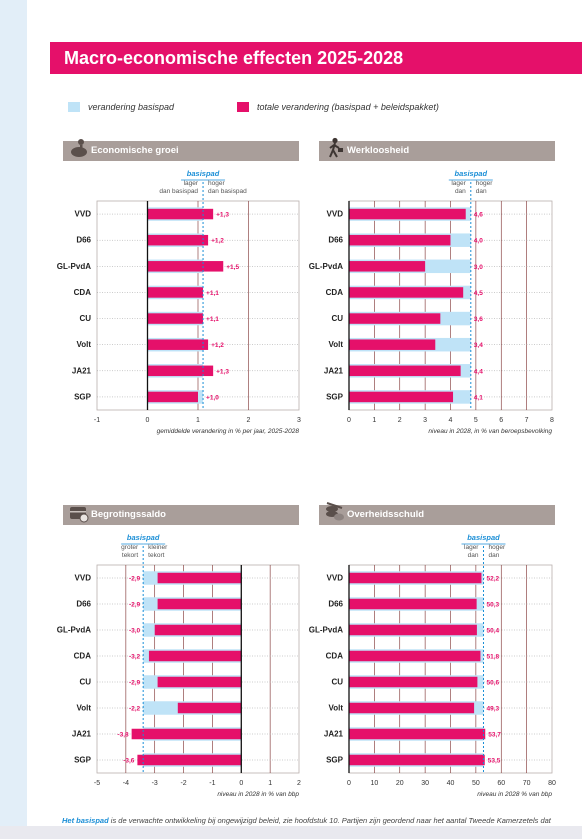 This screenshot has height=839, width=582. I want to click on data-label: +1,2, so click(217, 345).